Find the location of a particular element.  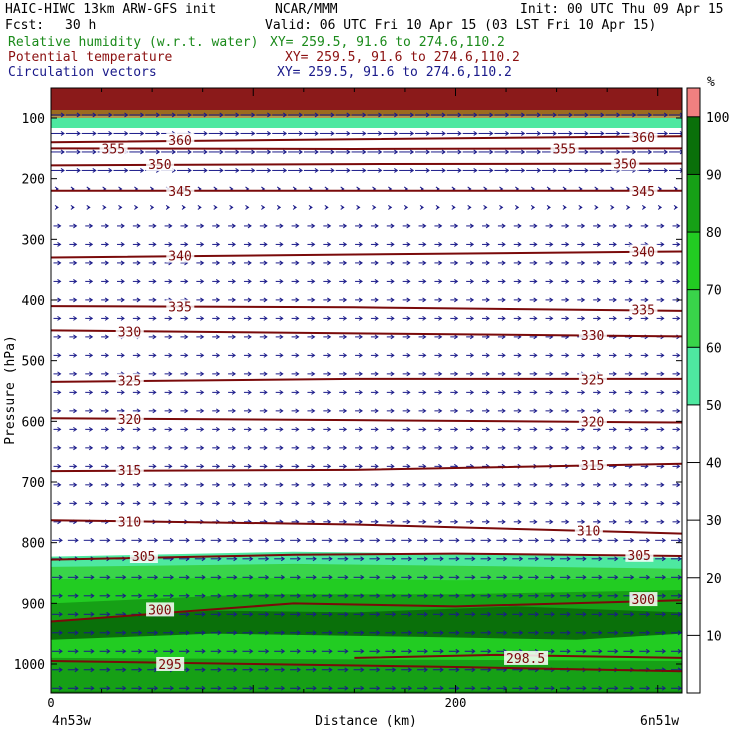

org-label: NCAR/MMM is located at coordinates (306, 9).